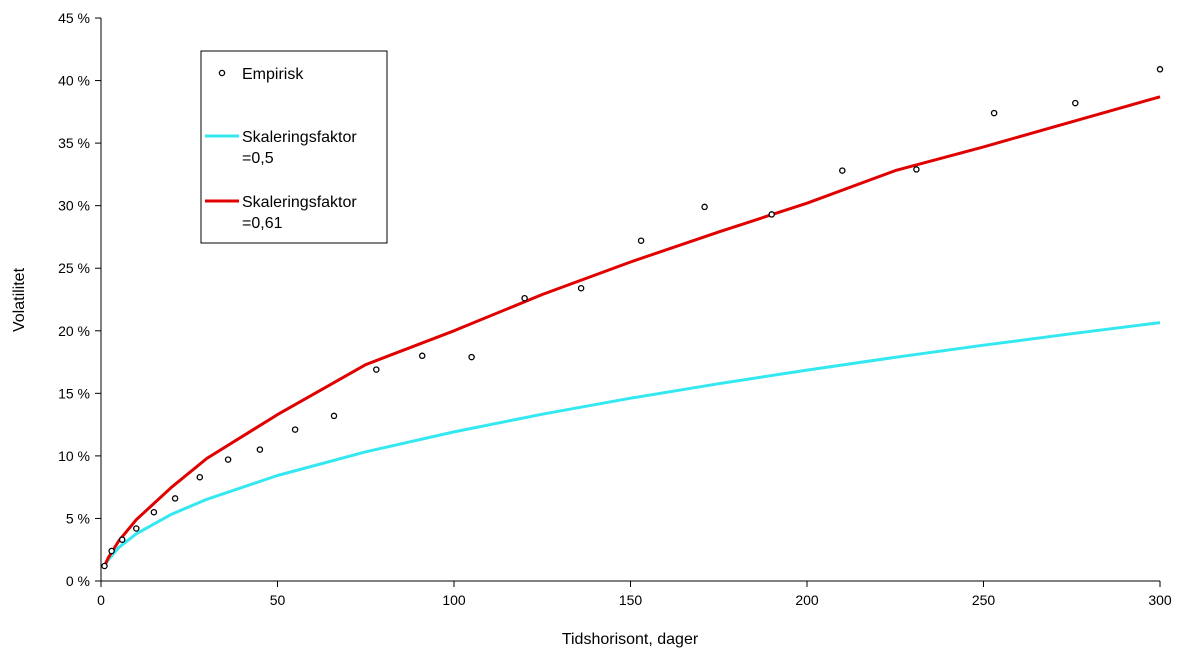 The height and width of the screenshot is (649, 1178). Describe the element at coordinates (74, 18) in the screenshot. I see `y-tick-label: 45 %` at that location.